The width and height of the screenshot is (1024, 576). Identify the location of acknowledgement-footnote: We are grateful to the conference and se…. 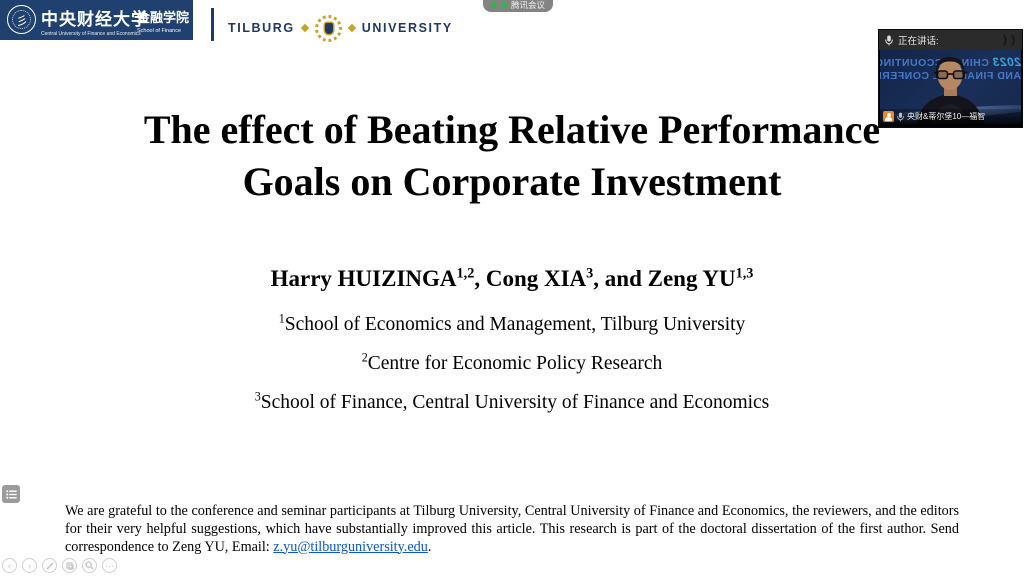
(512, 529).